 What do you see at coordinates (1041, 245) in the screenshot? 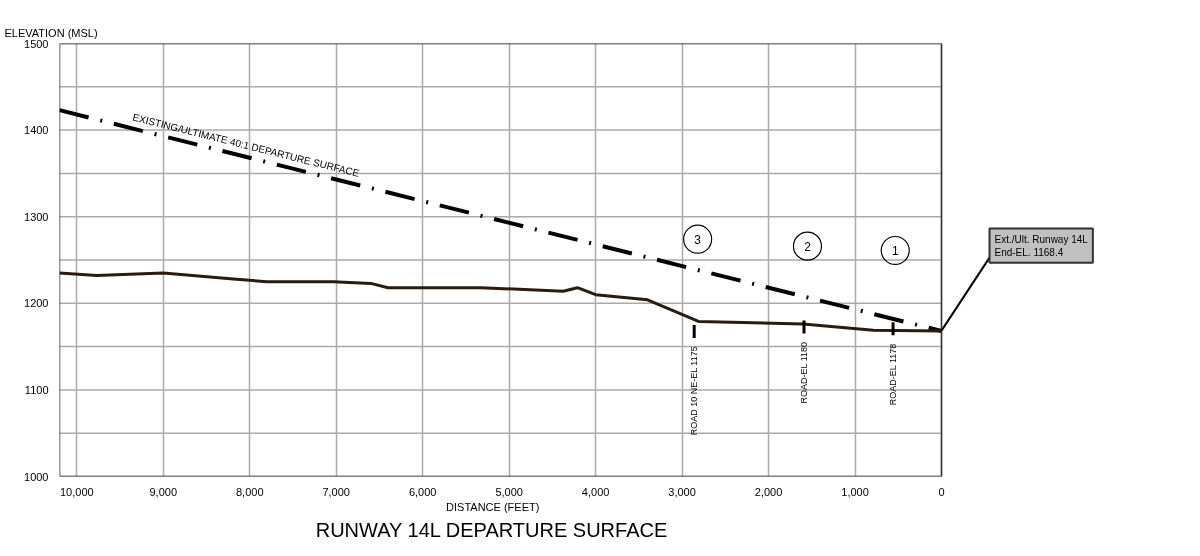
I see `annotation: Ext./Ult. Runway 14L End-EL. 1168.4` at bounding box center [1041, 245].